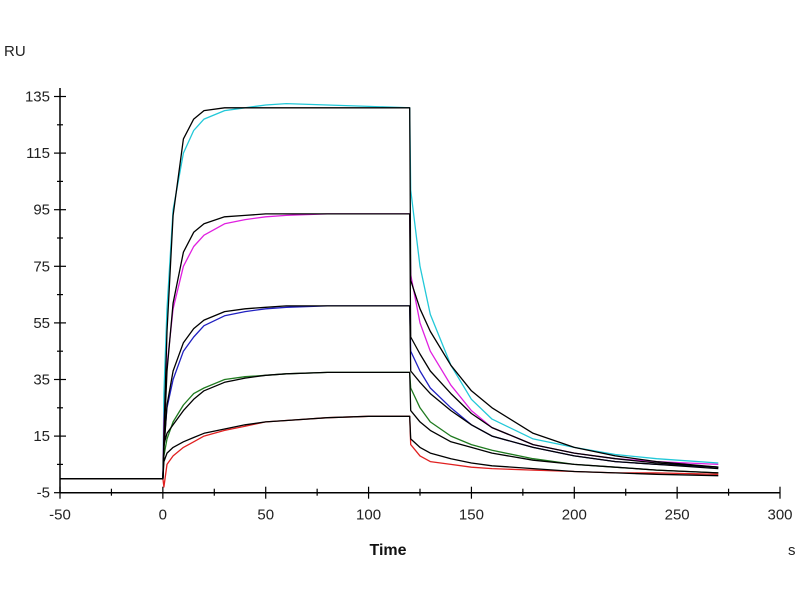  Describe the element at coordinates (387, 550) in the screenshot. I see `x-axis-title: Time` at that location.